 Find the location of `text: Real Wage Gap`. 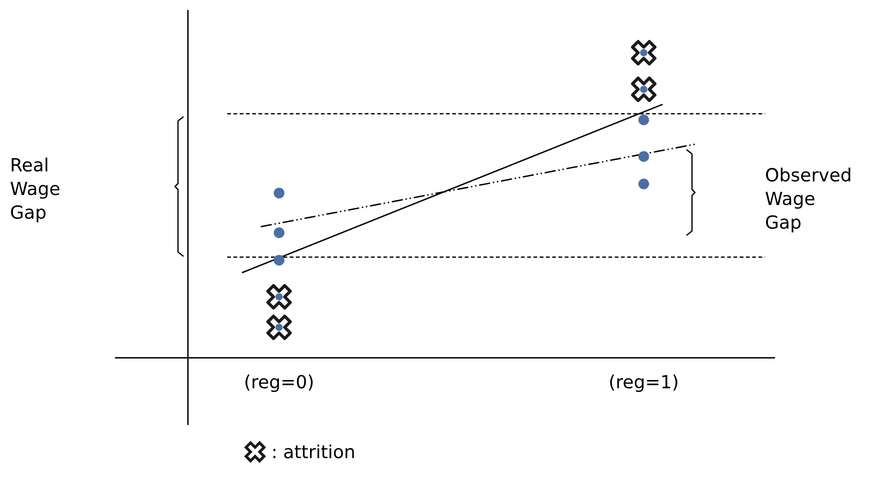

text: Real Wage Gap is located at coordinates (35, 190).